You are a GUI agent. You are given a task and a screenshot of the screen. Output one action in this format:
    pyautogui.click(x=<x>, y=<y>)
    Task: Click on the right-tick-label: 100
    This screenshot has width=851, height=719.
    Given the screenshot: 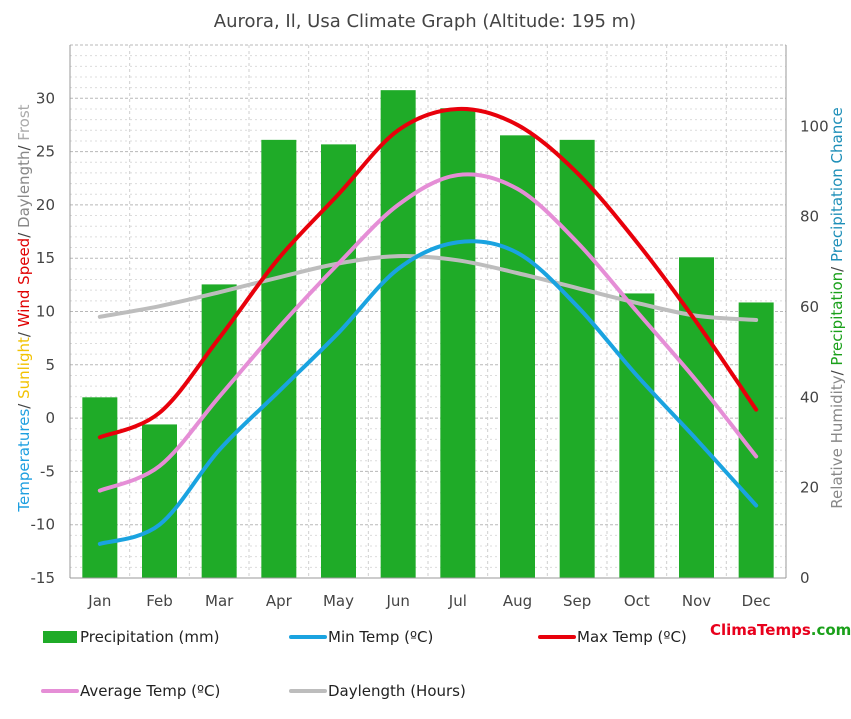 What is the action you would take?
    pyautogui.click(x=814, y=126)
    